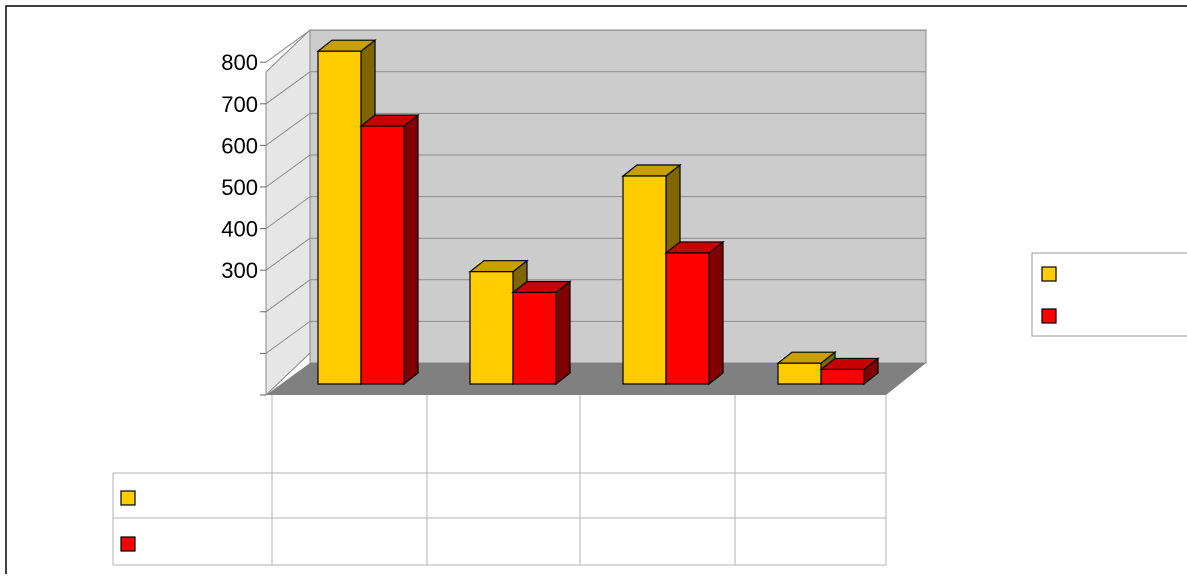 The height and width of the screenshot is (579, 1187). Describe the element at coordinates (239, 187) in the screenshot. I see `y-tick-label: 500` at that location.